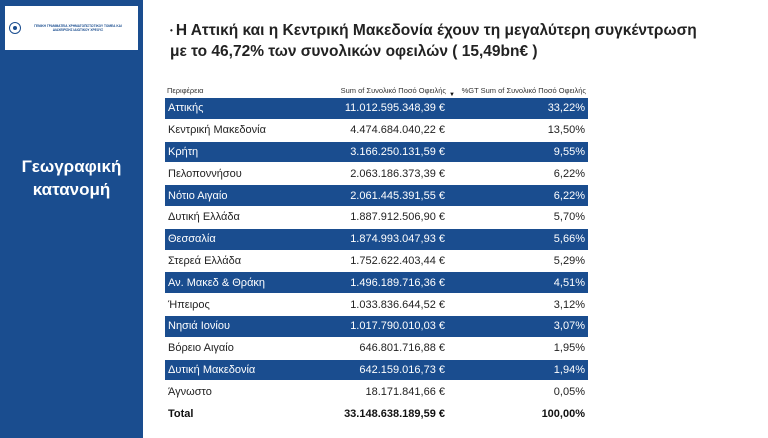 Image resolution: width=768 pixels, height=438 pixels. I want to click on percent-cell: 5,66%, so click(518, 239).